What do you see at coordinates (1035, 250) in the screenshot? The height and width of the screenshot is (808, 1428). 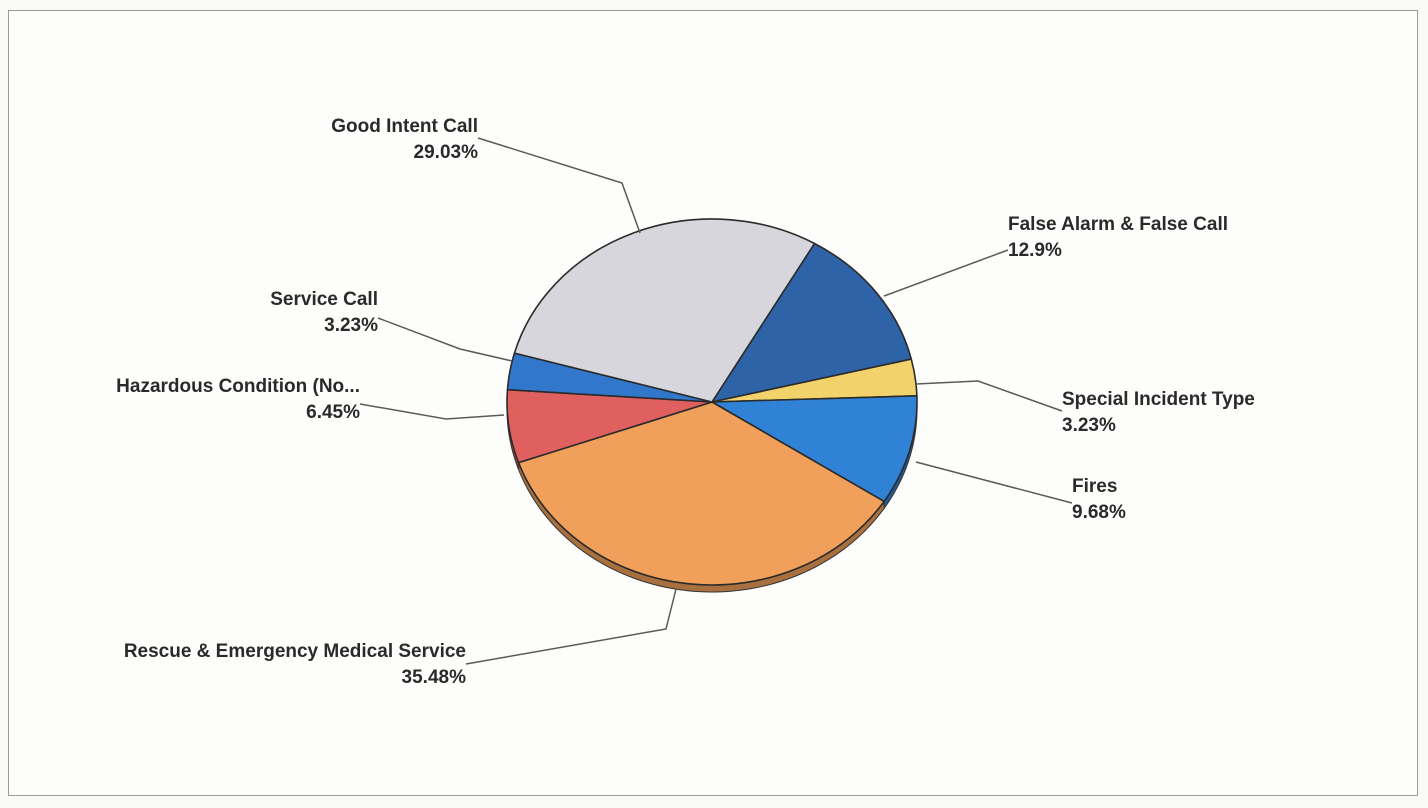 I see `slice-percent-0: 12.9%` at bounding box center [1035, 250].